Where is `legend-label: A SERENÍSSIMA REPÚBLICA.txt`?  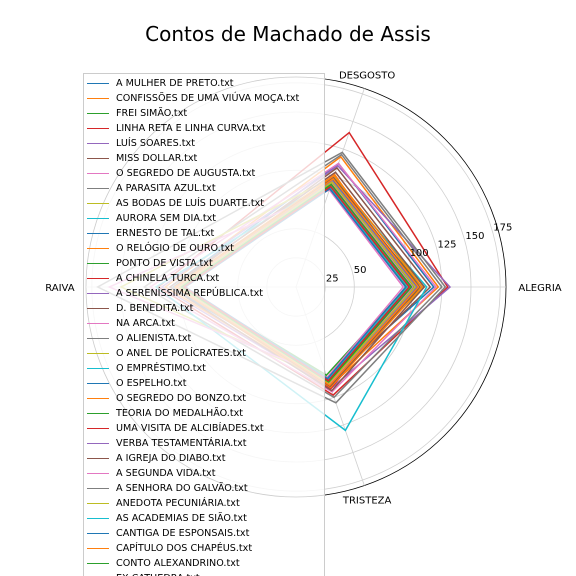 legend-label: A SERENÍSSIMA REPÚBLICA.txt is located at coordinates (190, 293).